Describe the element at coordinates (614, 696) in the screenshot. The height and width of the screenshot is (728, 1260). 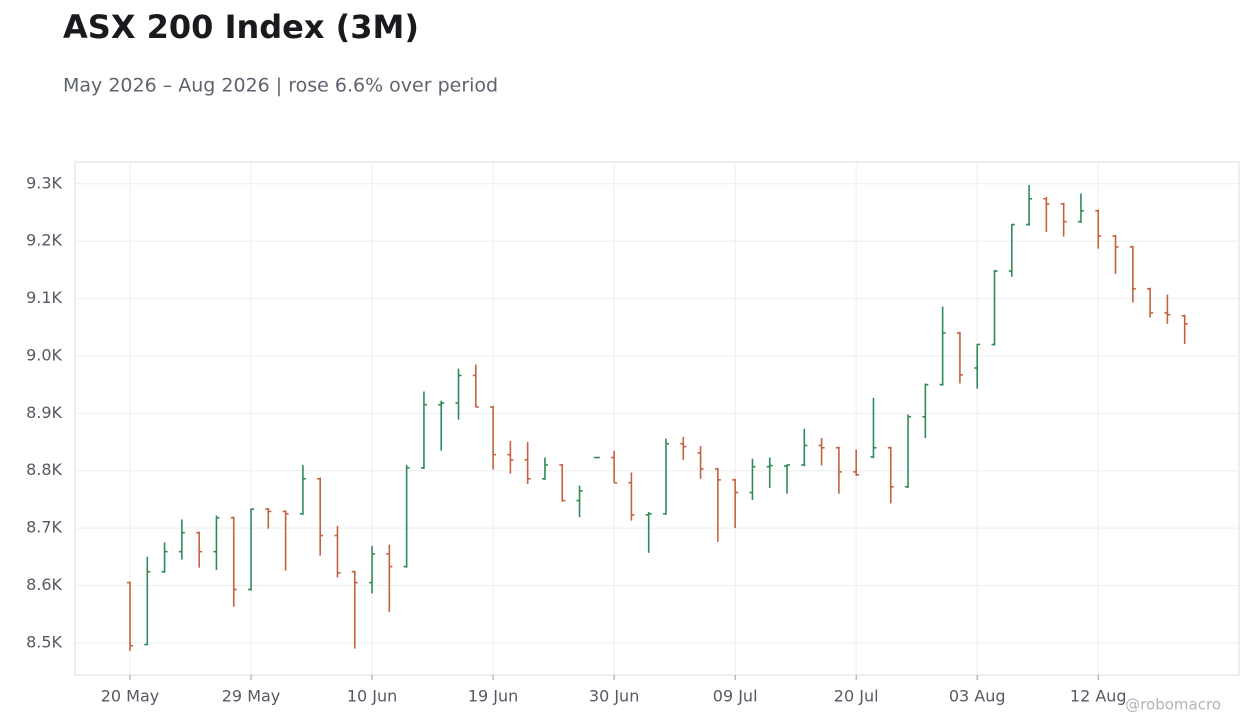
I see `x-tick-label: 30 Jun` at that location.